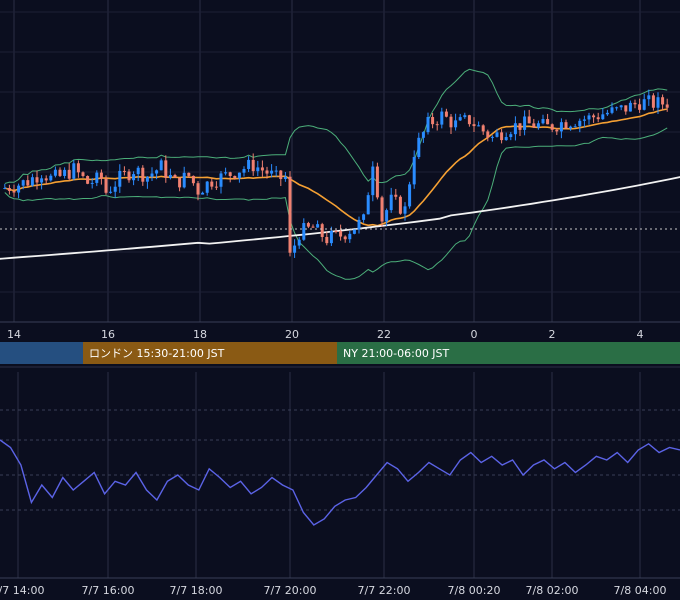 The width and height of the screenshot is (680, 600). I want to click on price-axis-tick-label: 4, so click(640, 334).